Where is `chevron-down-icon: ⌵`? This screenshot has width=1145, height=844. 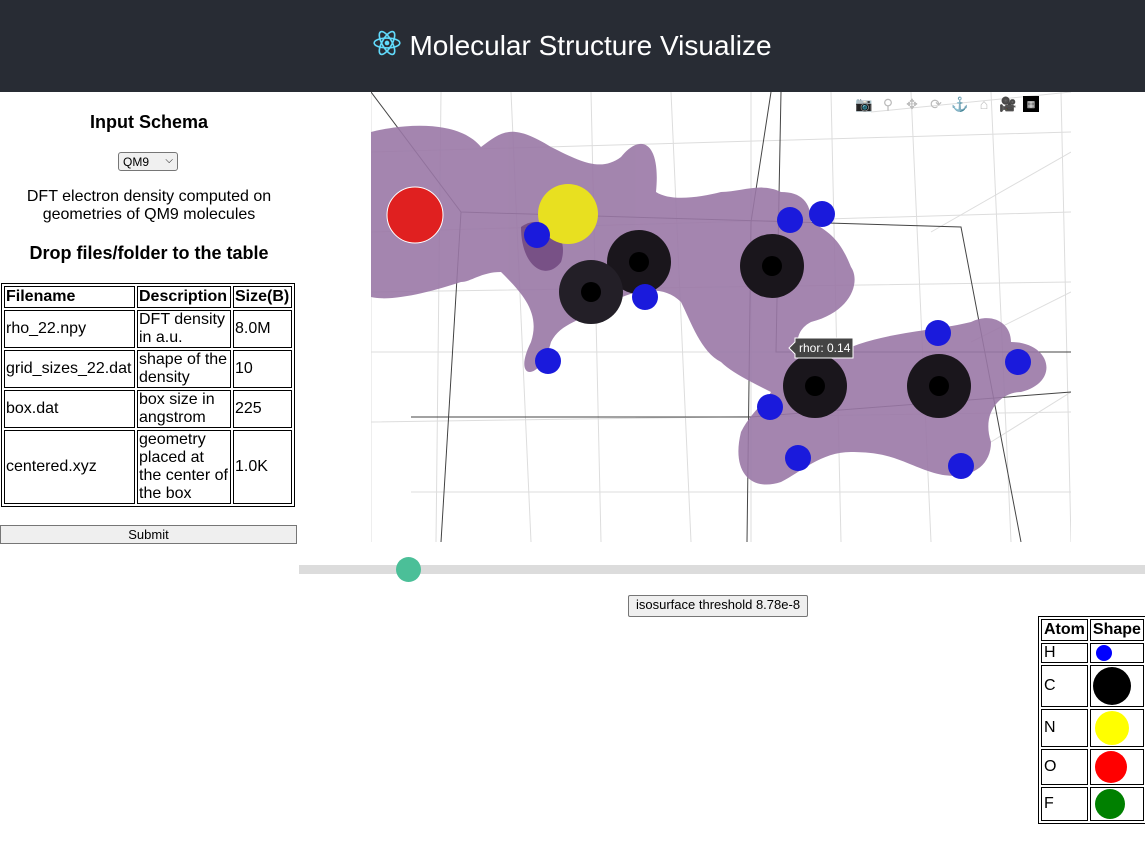
chevron-down-icon: ⌵ is located at coordinates (169, 160).